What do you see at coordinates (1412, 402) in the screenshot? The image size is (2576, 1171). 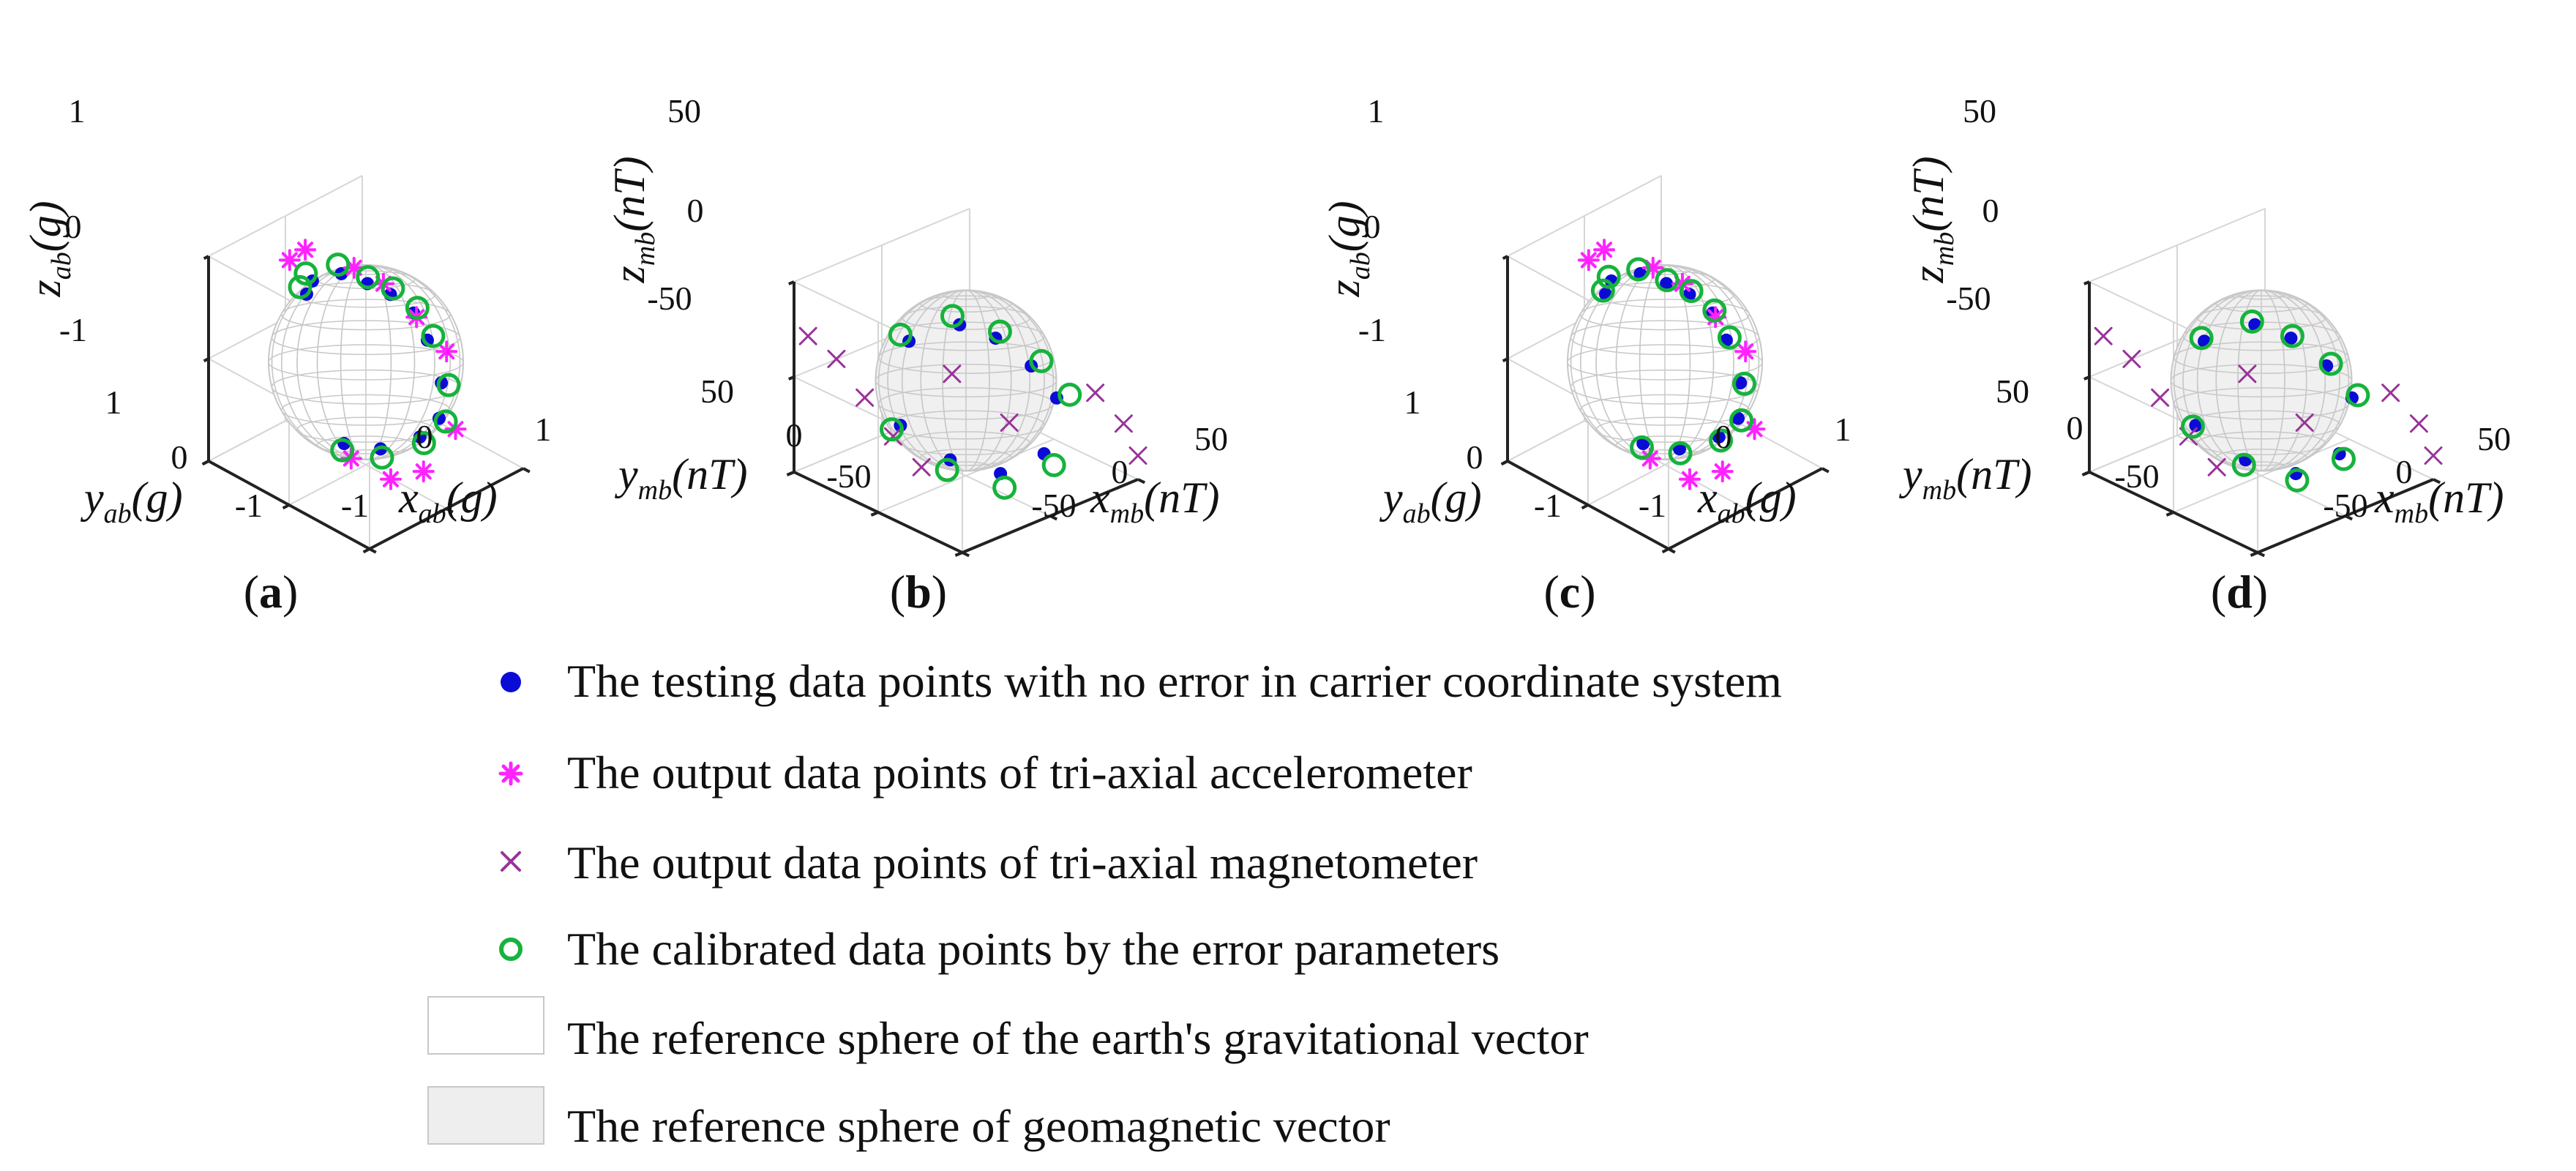 I see `panel-c-ylabel-tick-high: 1` at bounding box center [1412, 402].